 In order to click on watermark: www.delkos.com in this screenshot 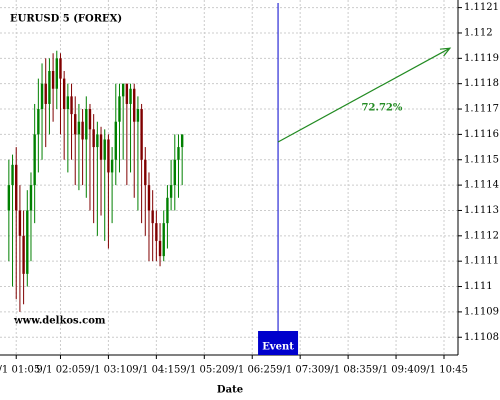, I will do `click(59, 321)`.